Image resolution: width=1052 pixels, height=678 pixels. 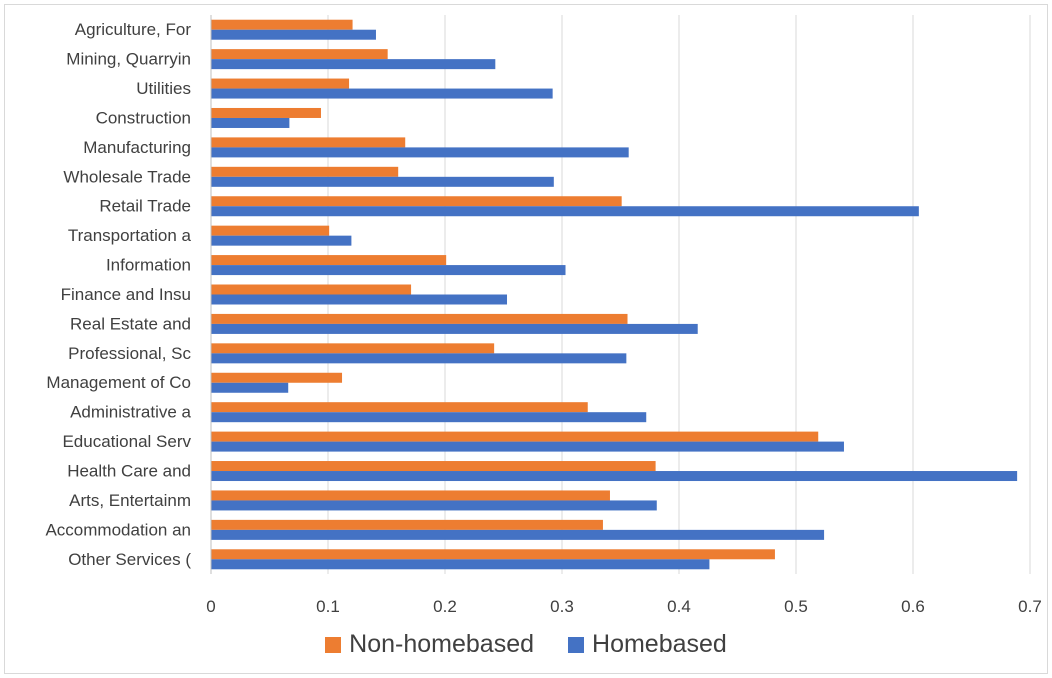 What do you see at coordinates (796, 606) in the screenshot?
I see `x-tick-label: 0.5` at bounding box center [796, 606].